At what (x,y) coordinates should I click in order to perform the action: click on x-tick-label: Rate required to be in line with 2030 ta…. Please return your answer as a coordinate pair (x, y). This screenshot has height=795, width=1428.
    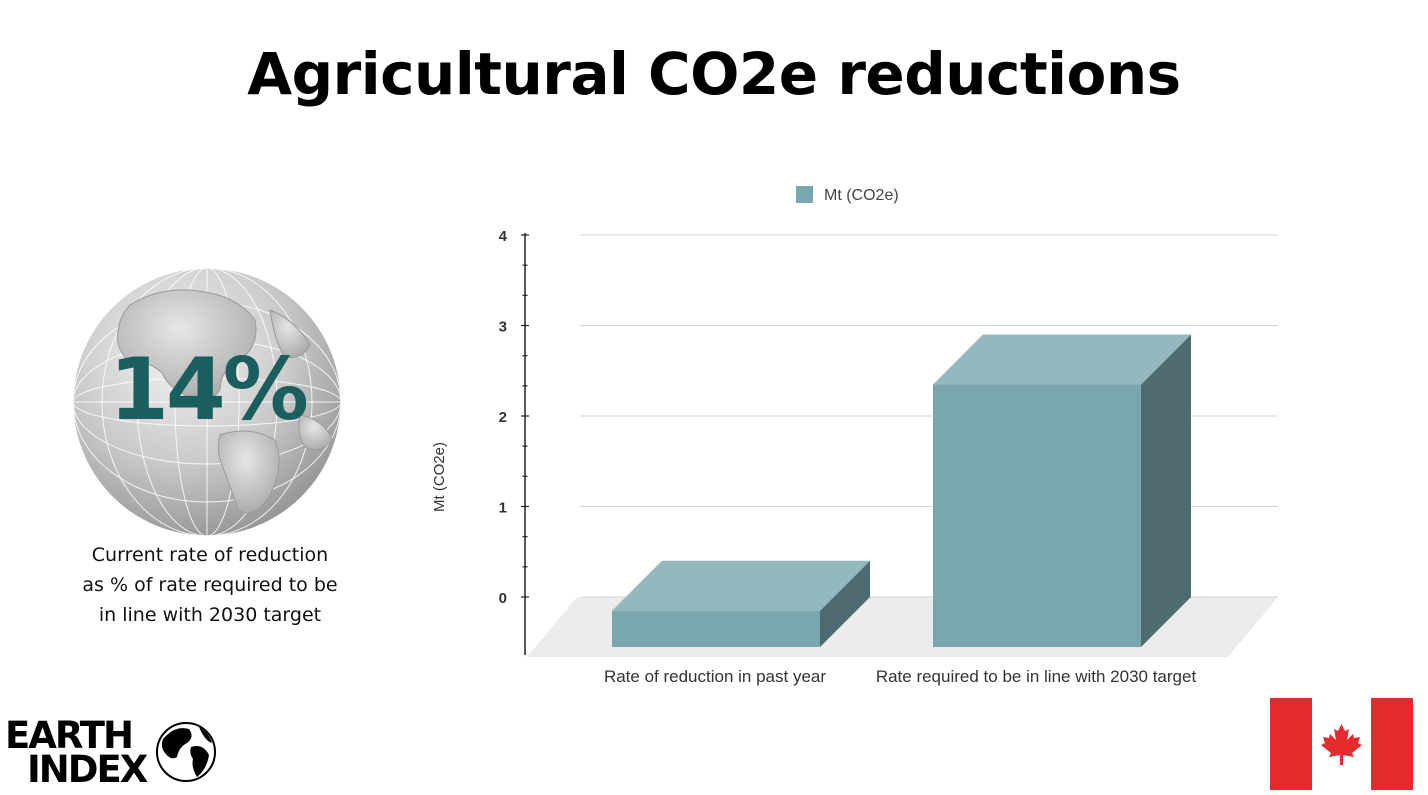
    Looking at the image, I should click on (1036, 676).